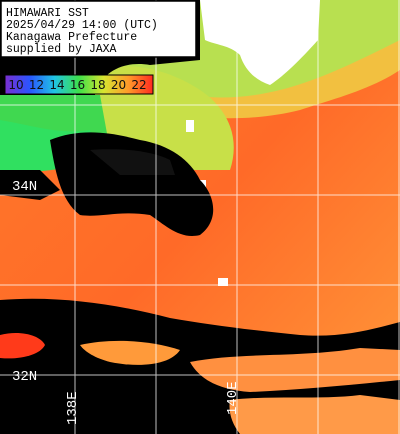  What do you see at coordinates (24, 187) in the screenshot?
I see `latitude-label: 34N` at bounding box center [24, 187].